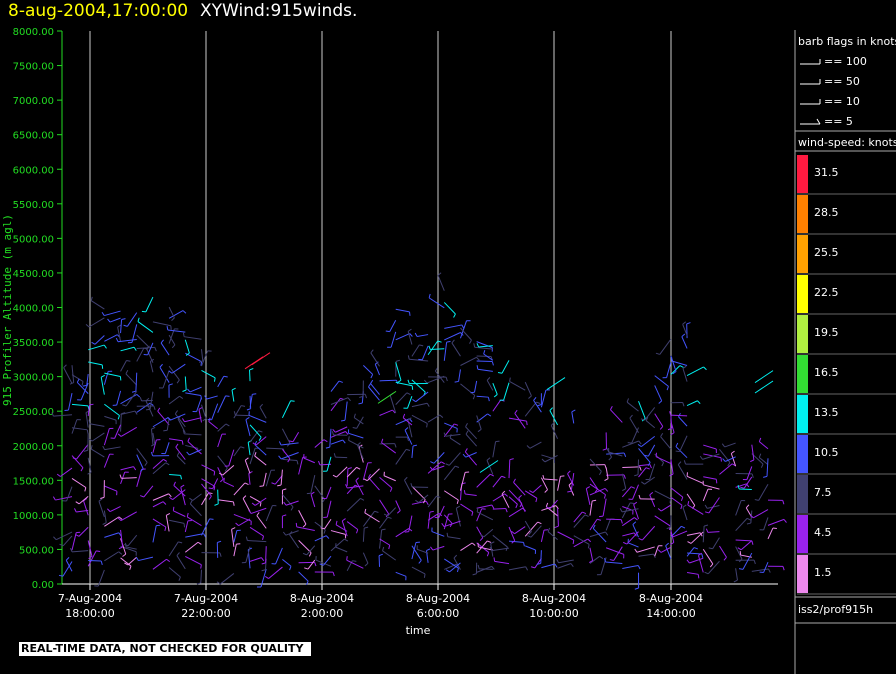  I want to click on speed-bin-label: 10.5, so click(826, 452).